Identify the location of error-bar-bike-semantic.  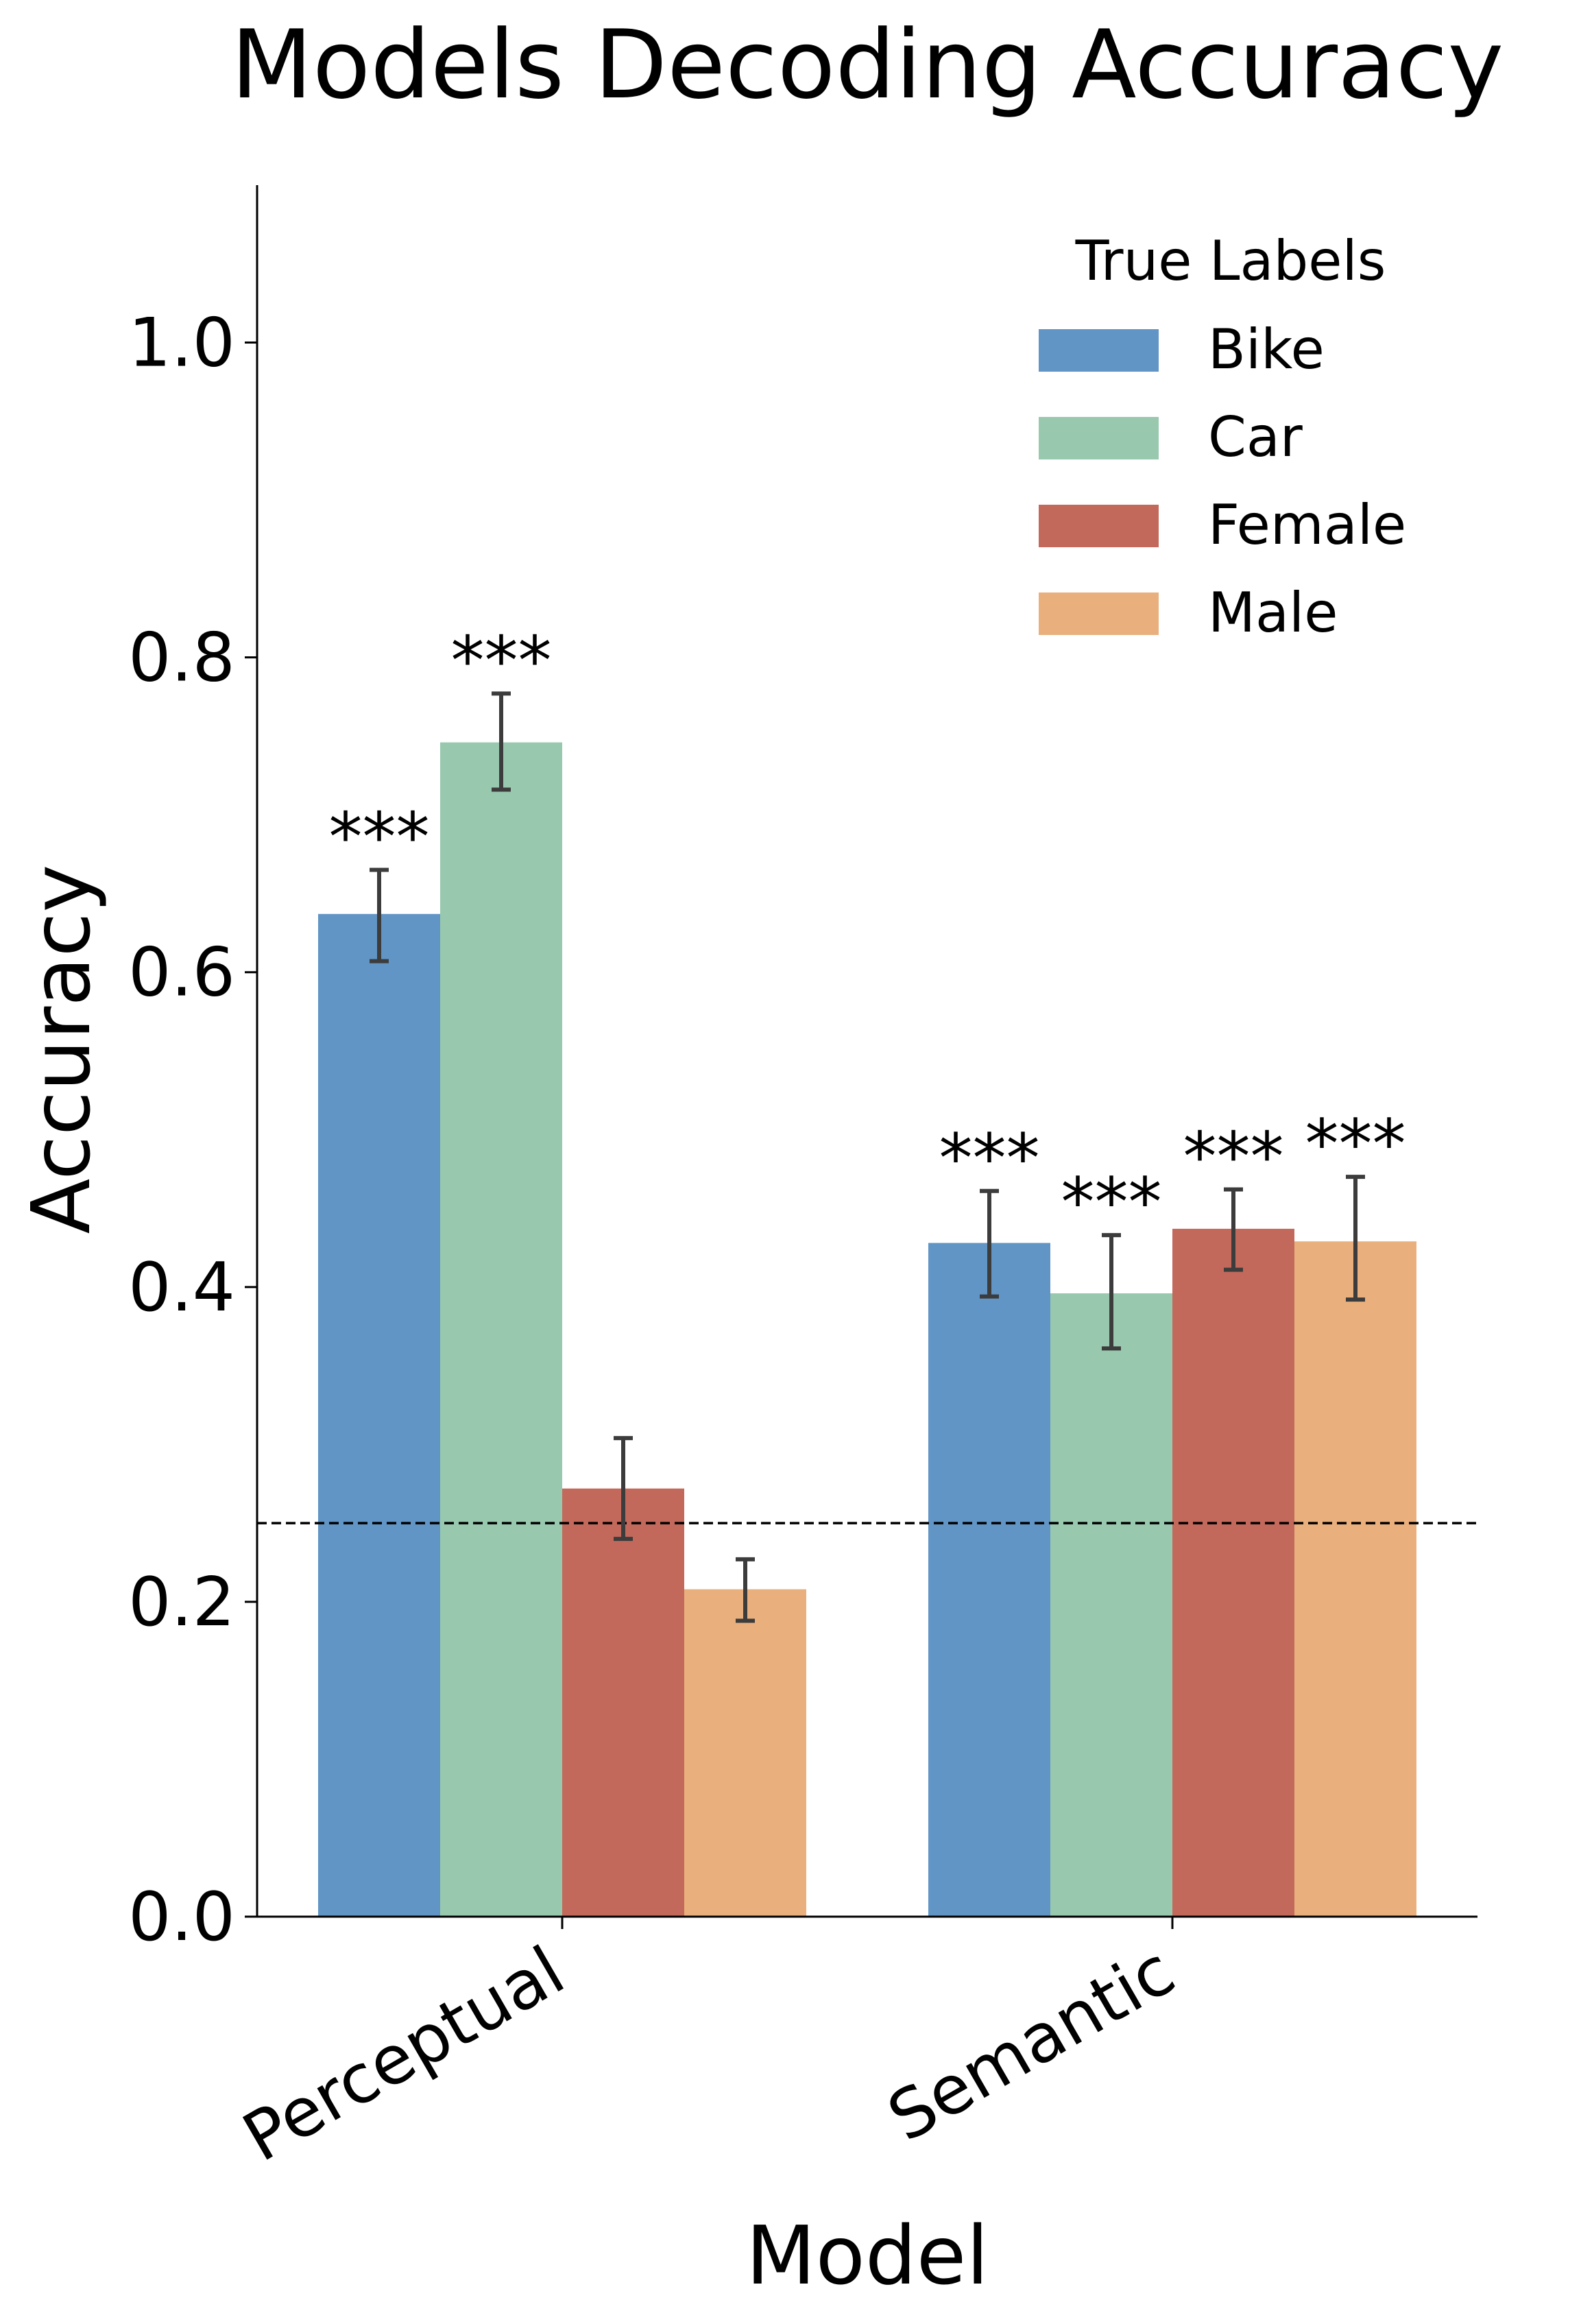
(989, 1243).